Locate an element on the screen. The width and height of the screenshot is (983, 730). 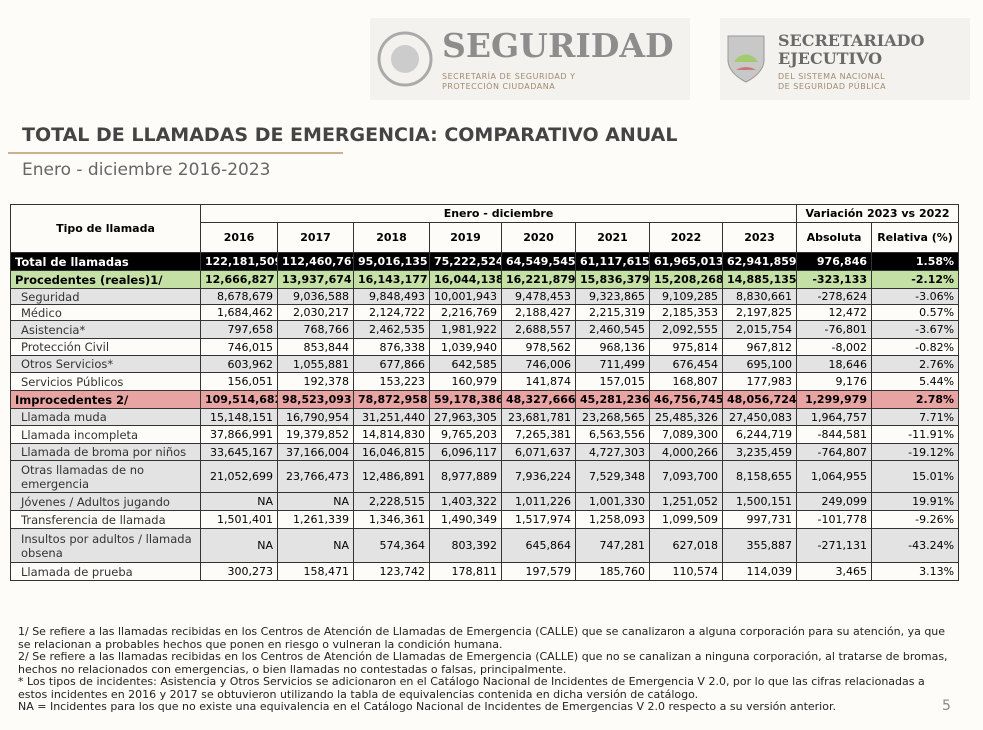
cell: 249,099 is located at coordinates (834, 501).